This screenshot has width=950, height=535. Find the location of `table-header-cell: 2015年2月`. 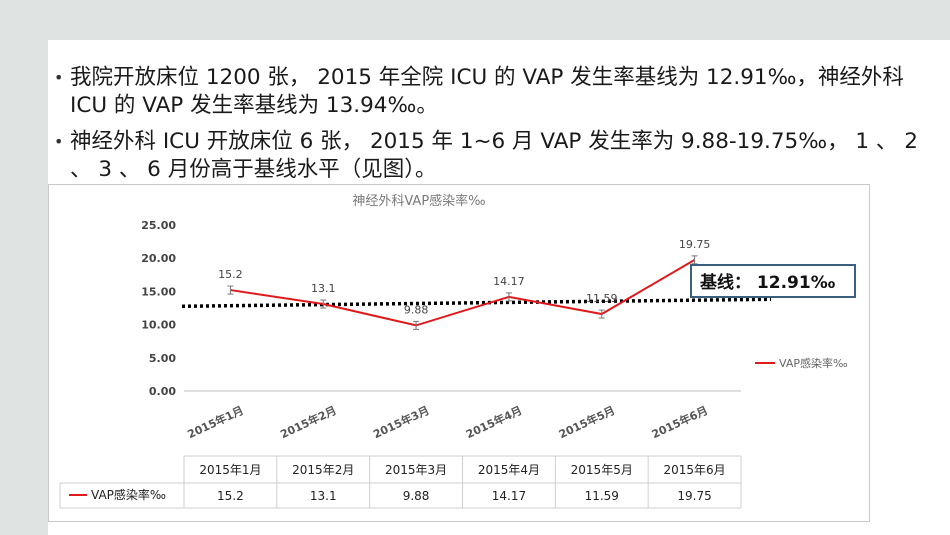

table-header-cell: 2015年2月 is located at coordinates (323, 470).